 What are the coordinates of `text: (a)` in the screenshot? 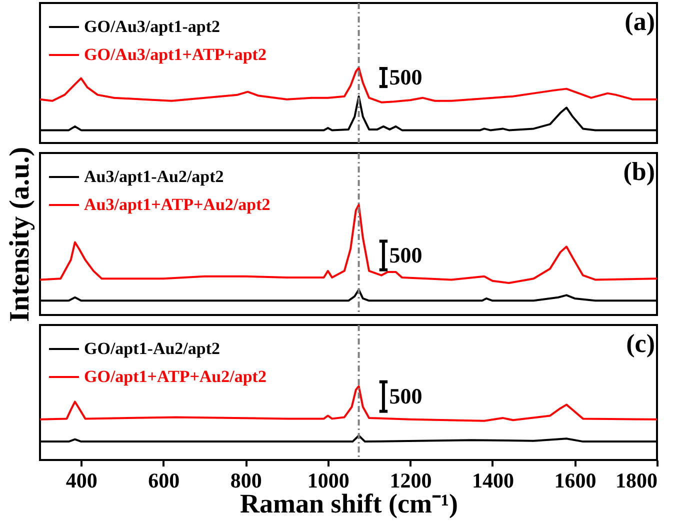 It's located at (639, 21).